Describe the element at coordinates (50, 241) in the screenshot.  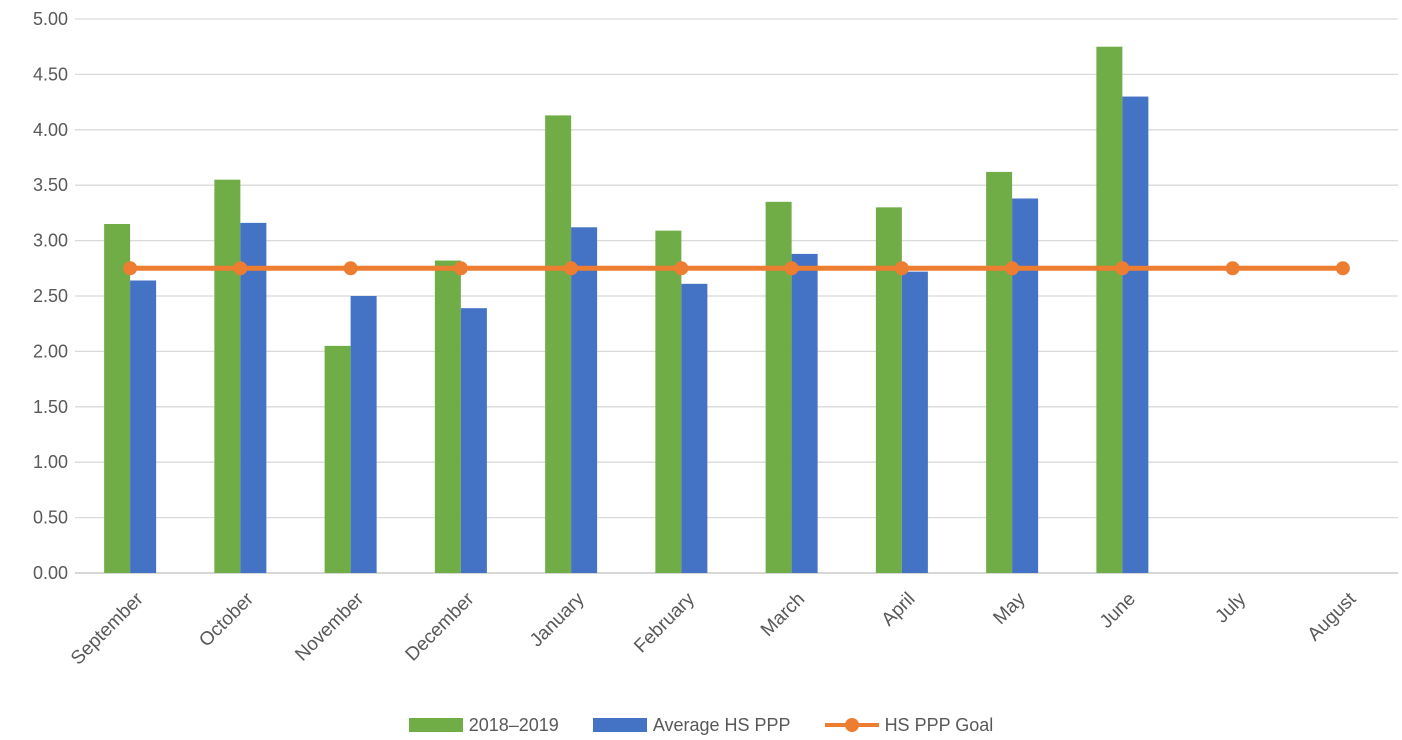
I see `y-tick-label: 3.00` at that location.